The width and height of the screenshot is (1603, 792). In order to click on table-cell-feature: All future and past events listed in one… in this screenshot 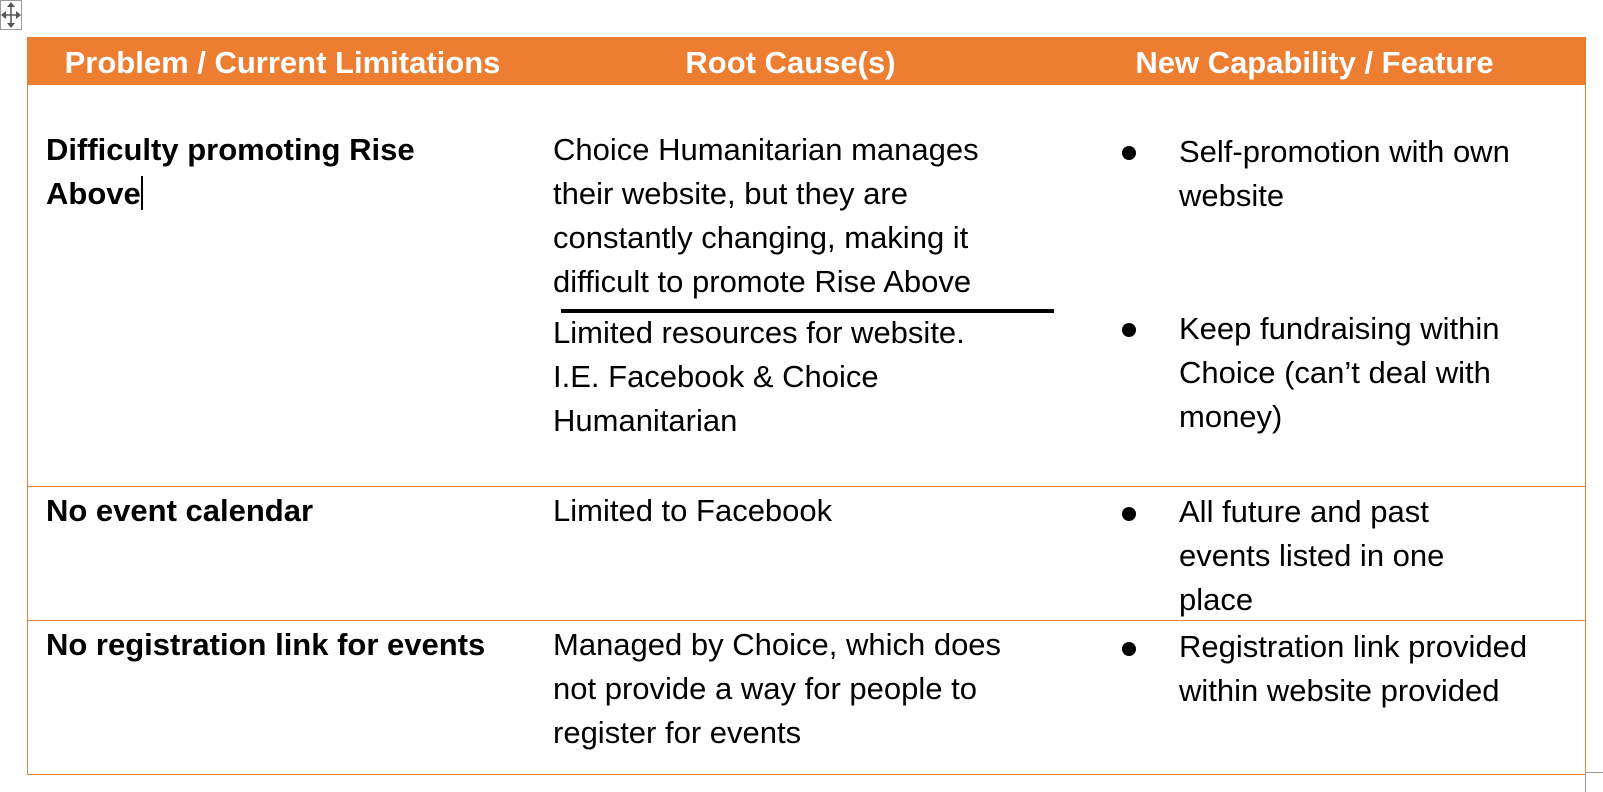, I will do `click(1312, 555)`.